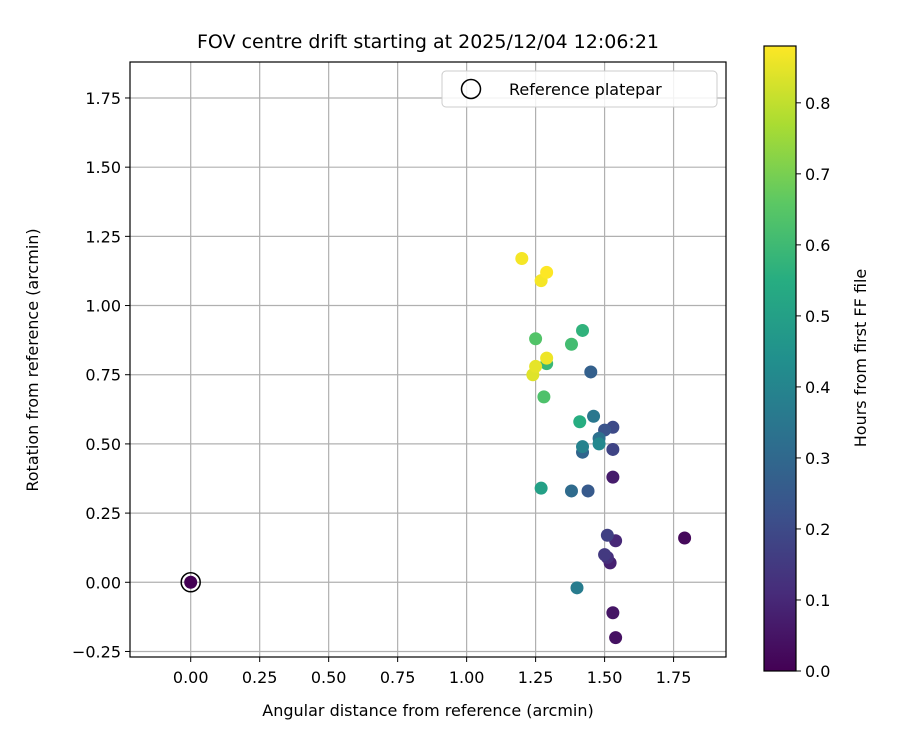  Describe the element at coordinates (103, 513) in the screenshot. I see `y-tick-label: 0.25` at that location.